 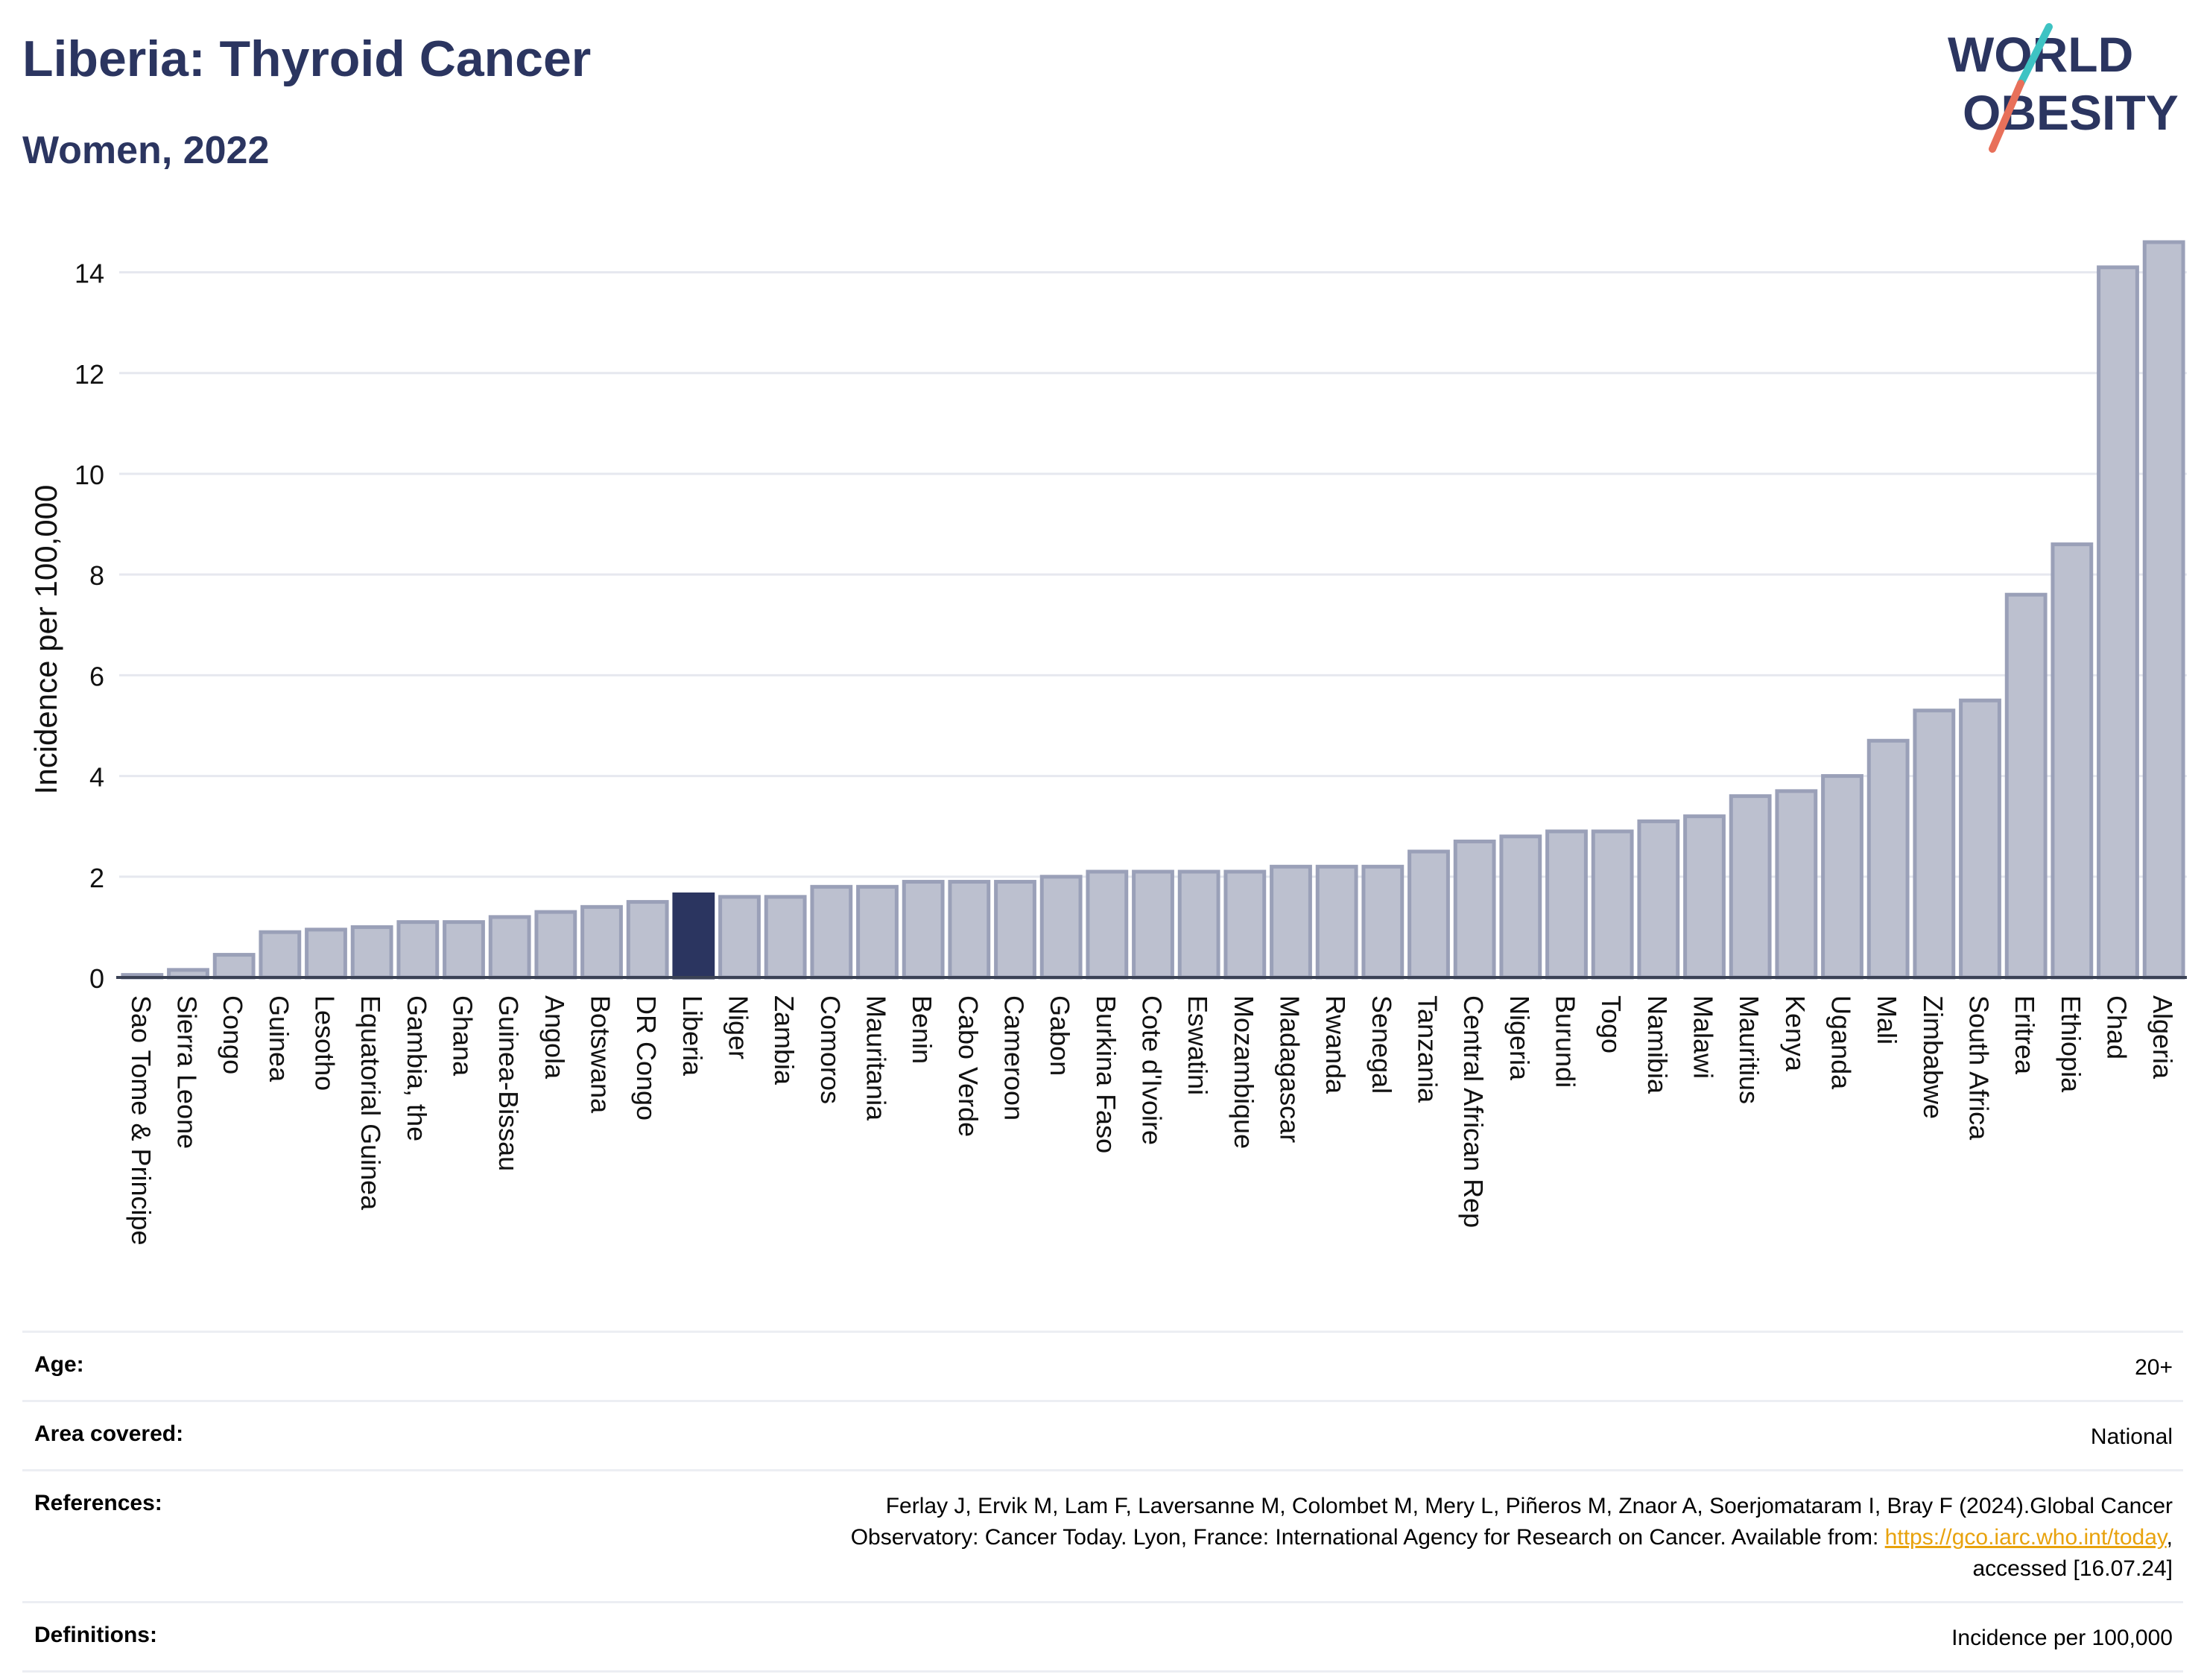 I want to click on bar-south-africa, so click(x=1980, y=839).